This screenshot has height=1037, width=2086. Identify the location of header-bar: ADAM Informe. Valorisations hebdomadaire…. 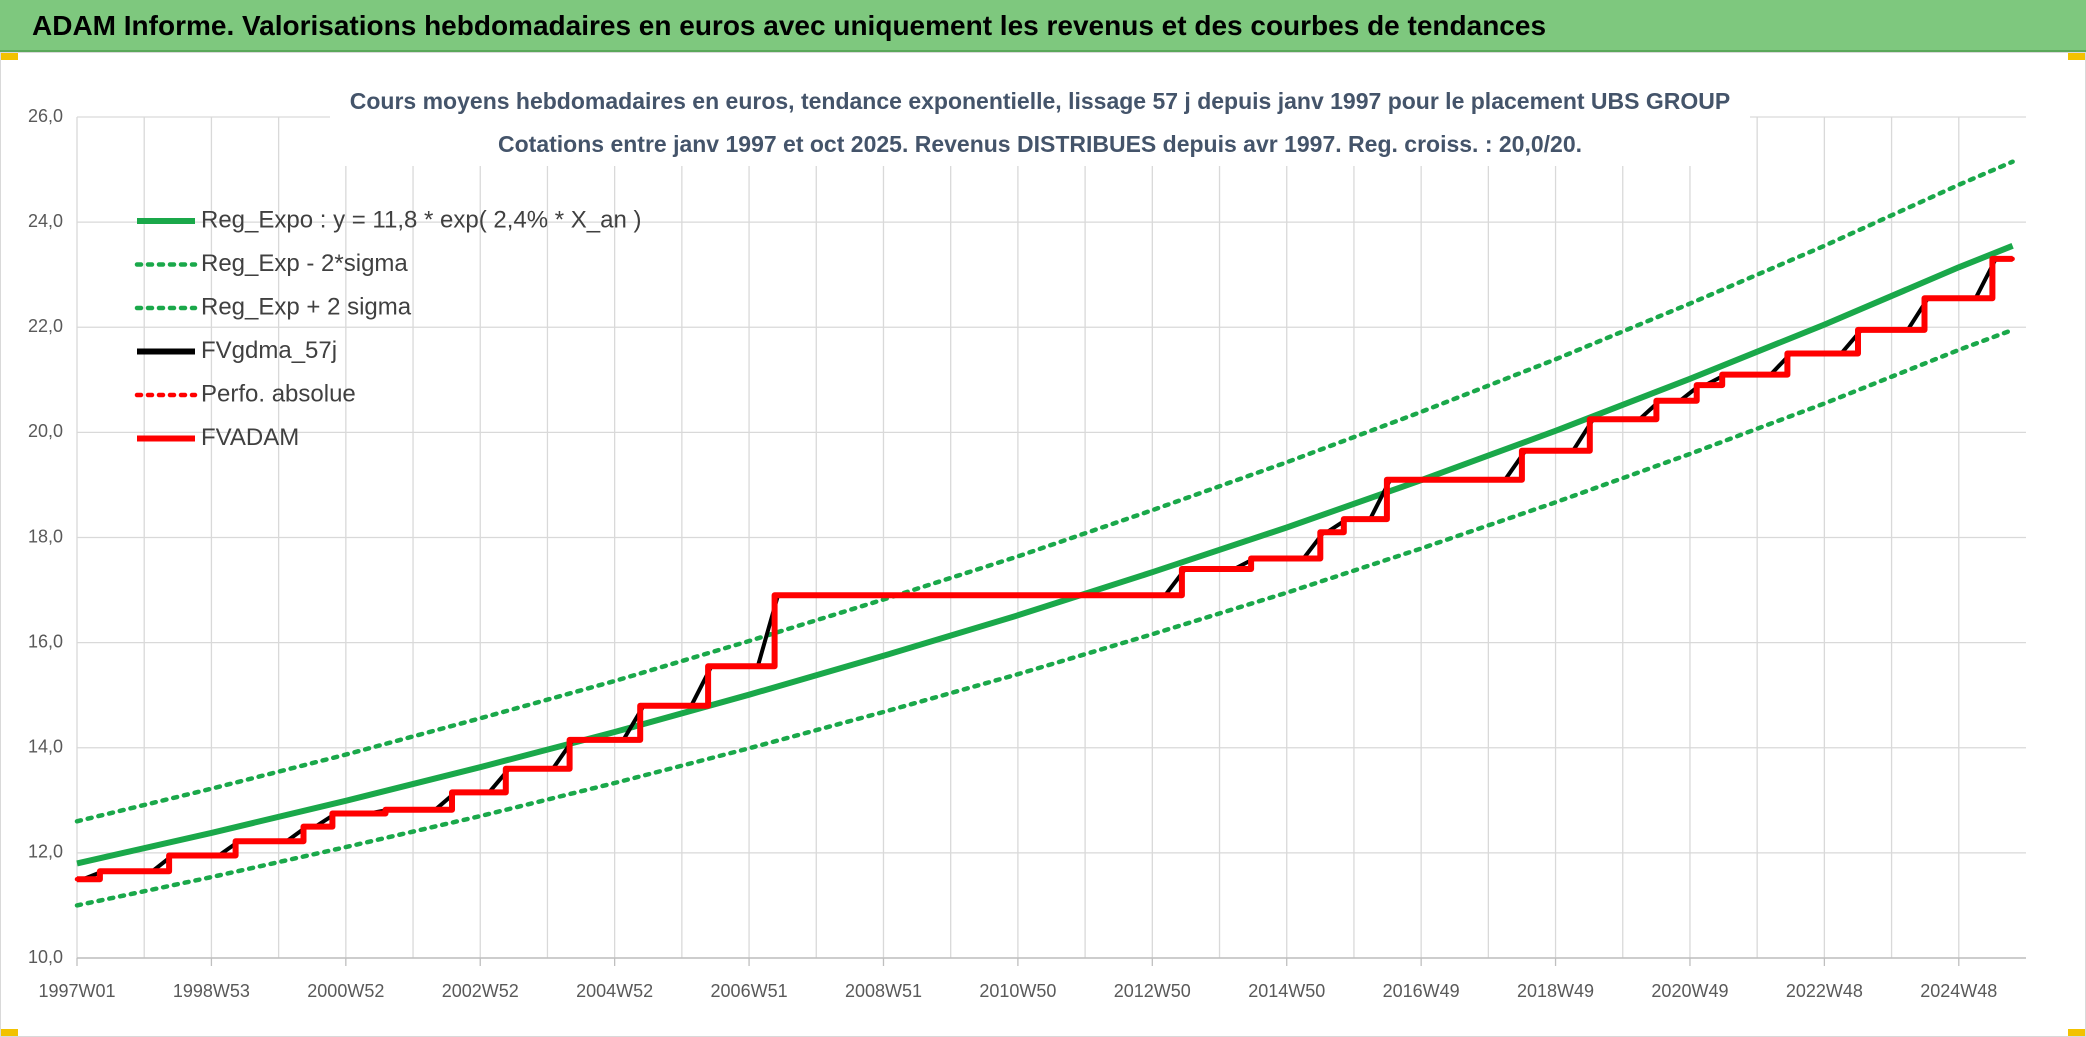
(1043, 26).